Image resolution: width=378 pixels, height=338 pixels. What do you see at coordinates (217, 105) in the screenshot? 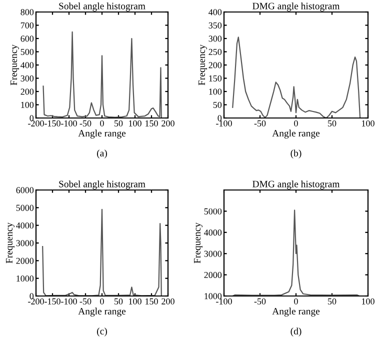
I see `y-tick-label: 50` at bounding box center [217, 105].